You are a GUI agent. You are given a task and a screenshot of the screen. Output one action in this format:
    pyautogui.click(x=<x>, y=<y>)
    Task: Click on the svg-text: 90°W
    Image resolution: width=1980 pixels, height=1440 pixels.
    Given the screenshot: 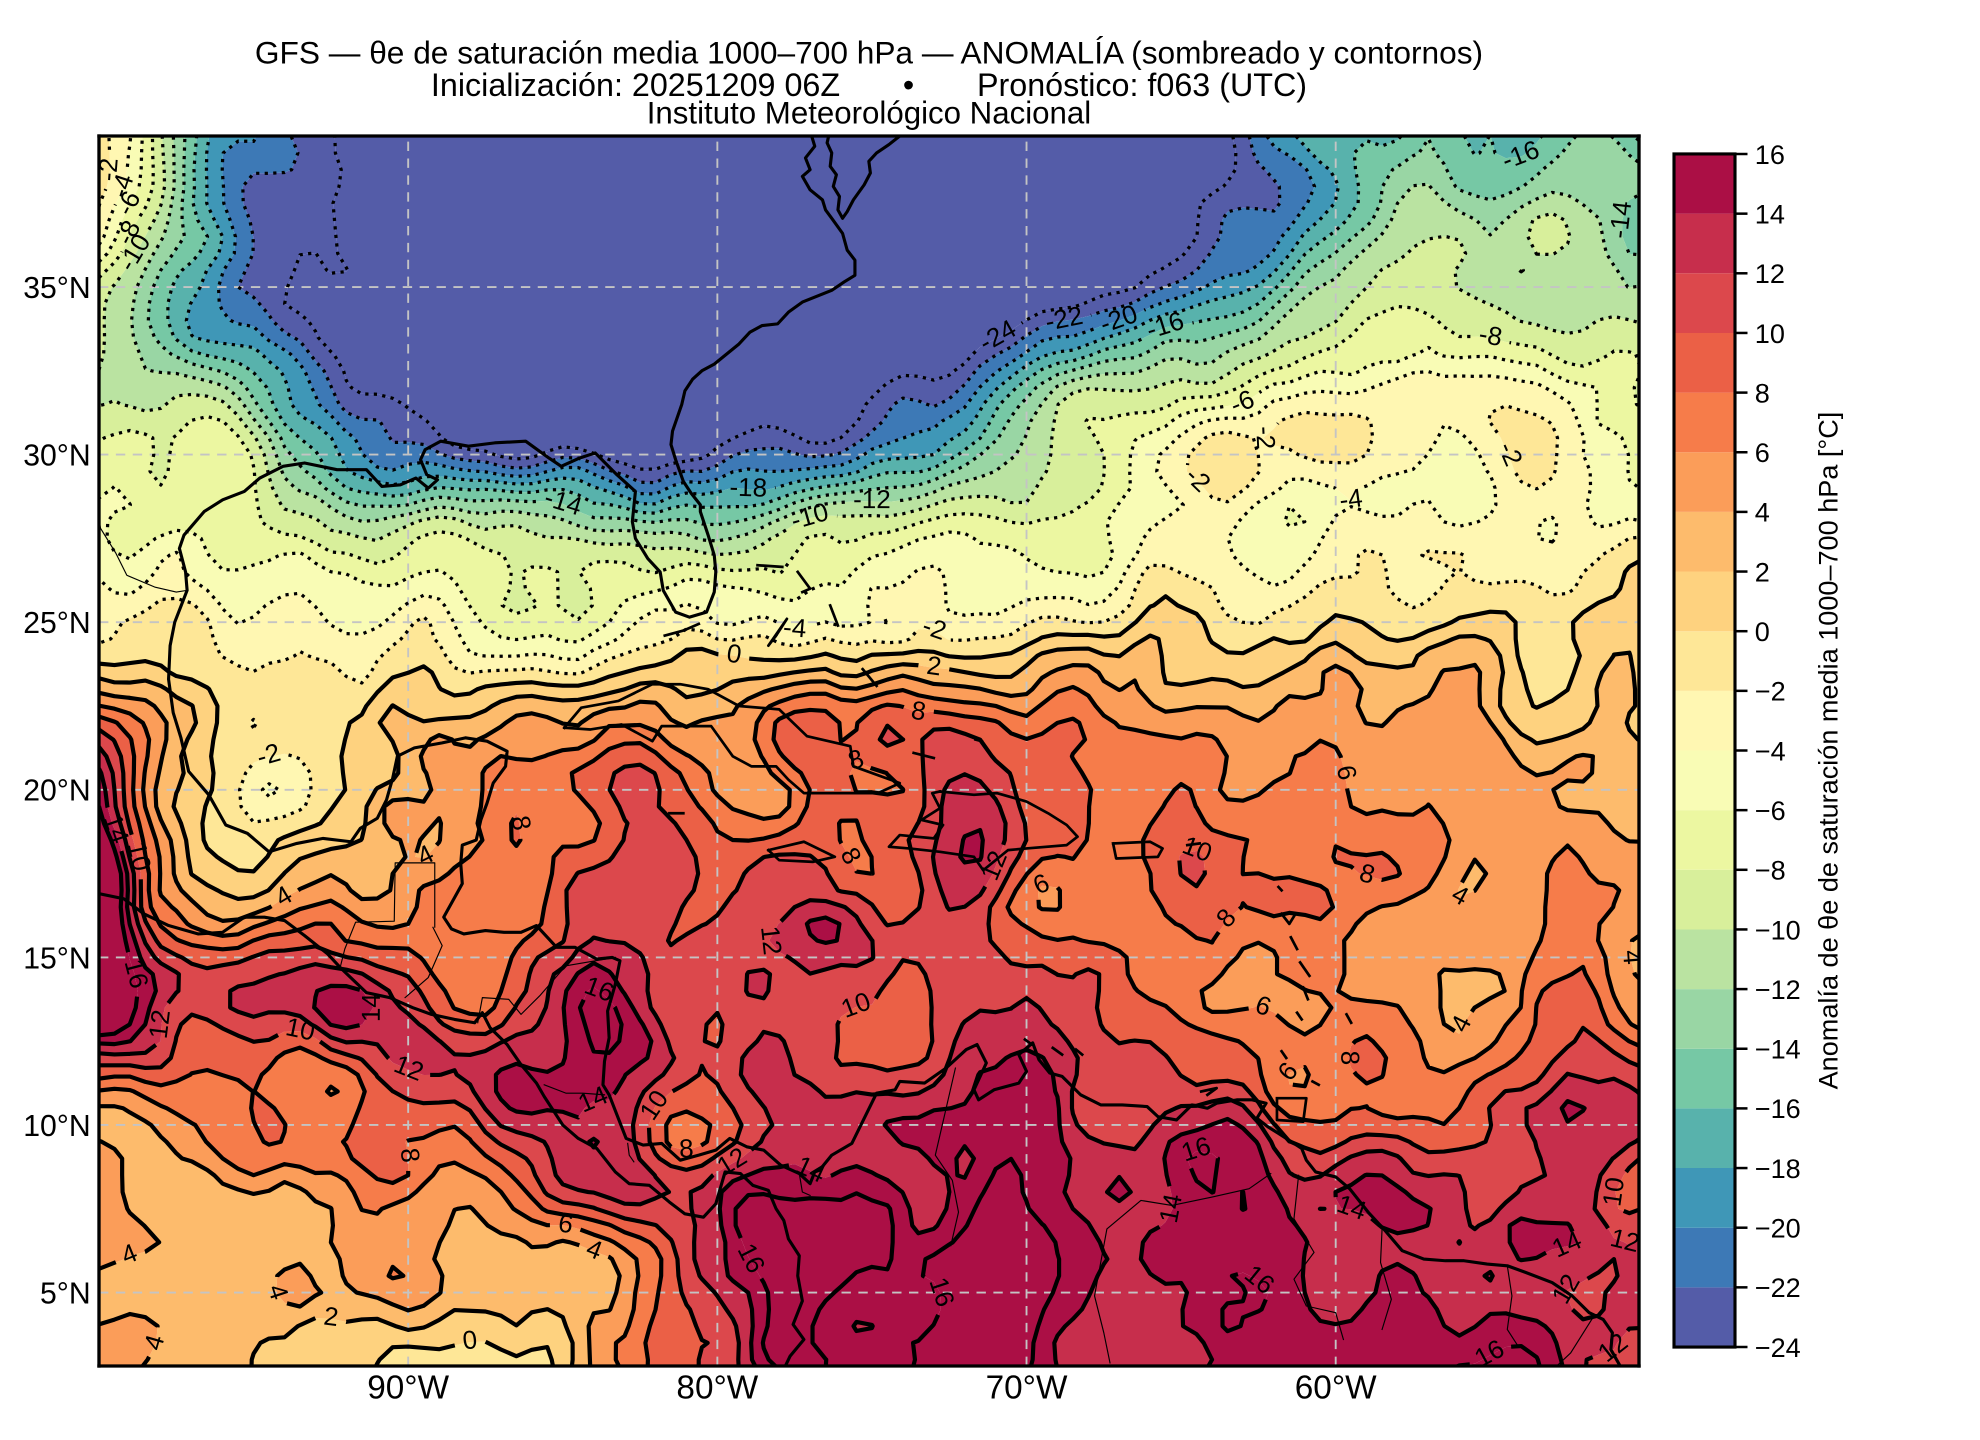 What is the action you would take?
    pyautogui.click(x=408, y=1387)
    